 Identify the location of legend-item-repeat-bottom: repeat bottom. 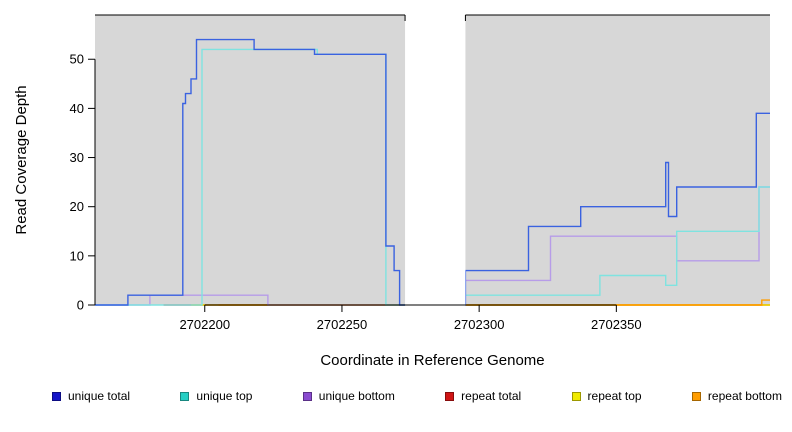
(736, 396).